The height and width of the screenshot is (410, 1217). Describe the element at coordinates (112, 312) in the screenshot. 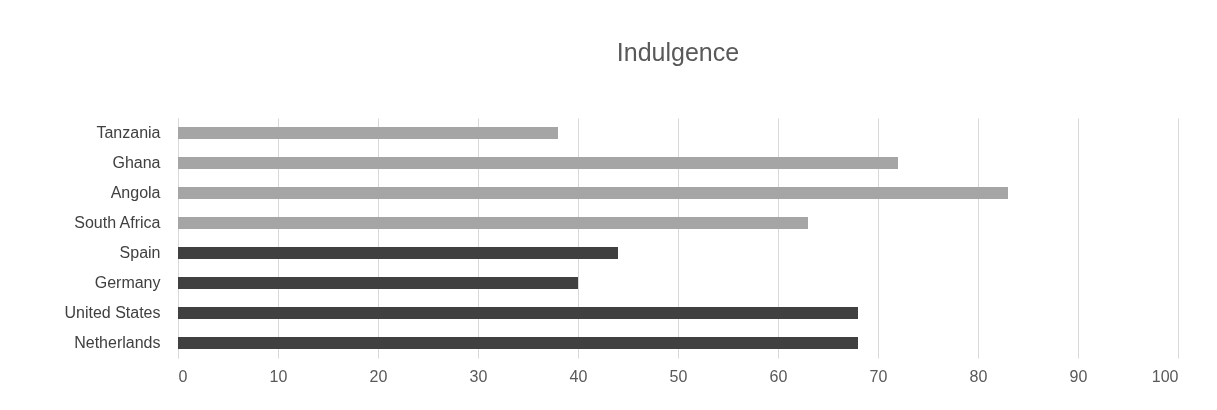

I see `y-tick-label: United States` at that location.